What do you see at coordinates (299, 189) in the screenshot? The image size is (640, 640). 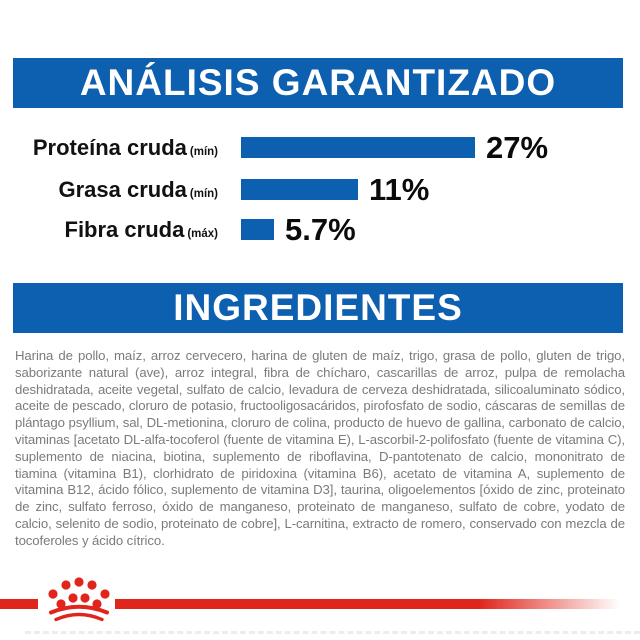 I see `bar-fat` at bounding box center [299, 189].